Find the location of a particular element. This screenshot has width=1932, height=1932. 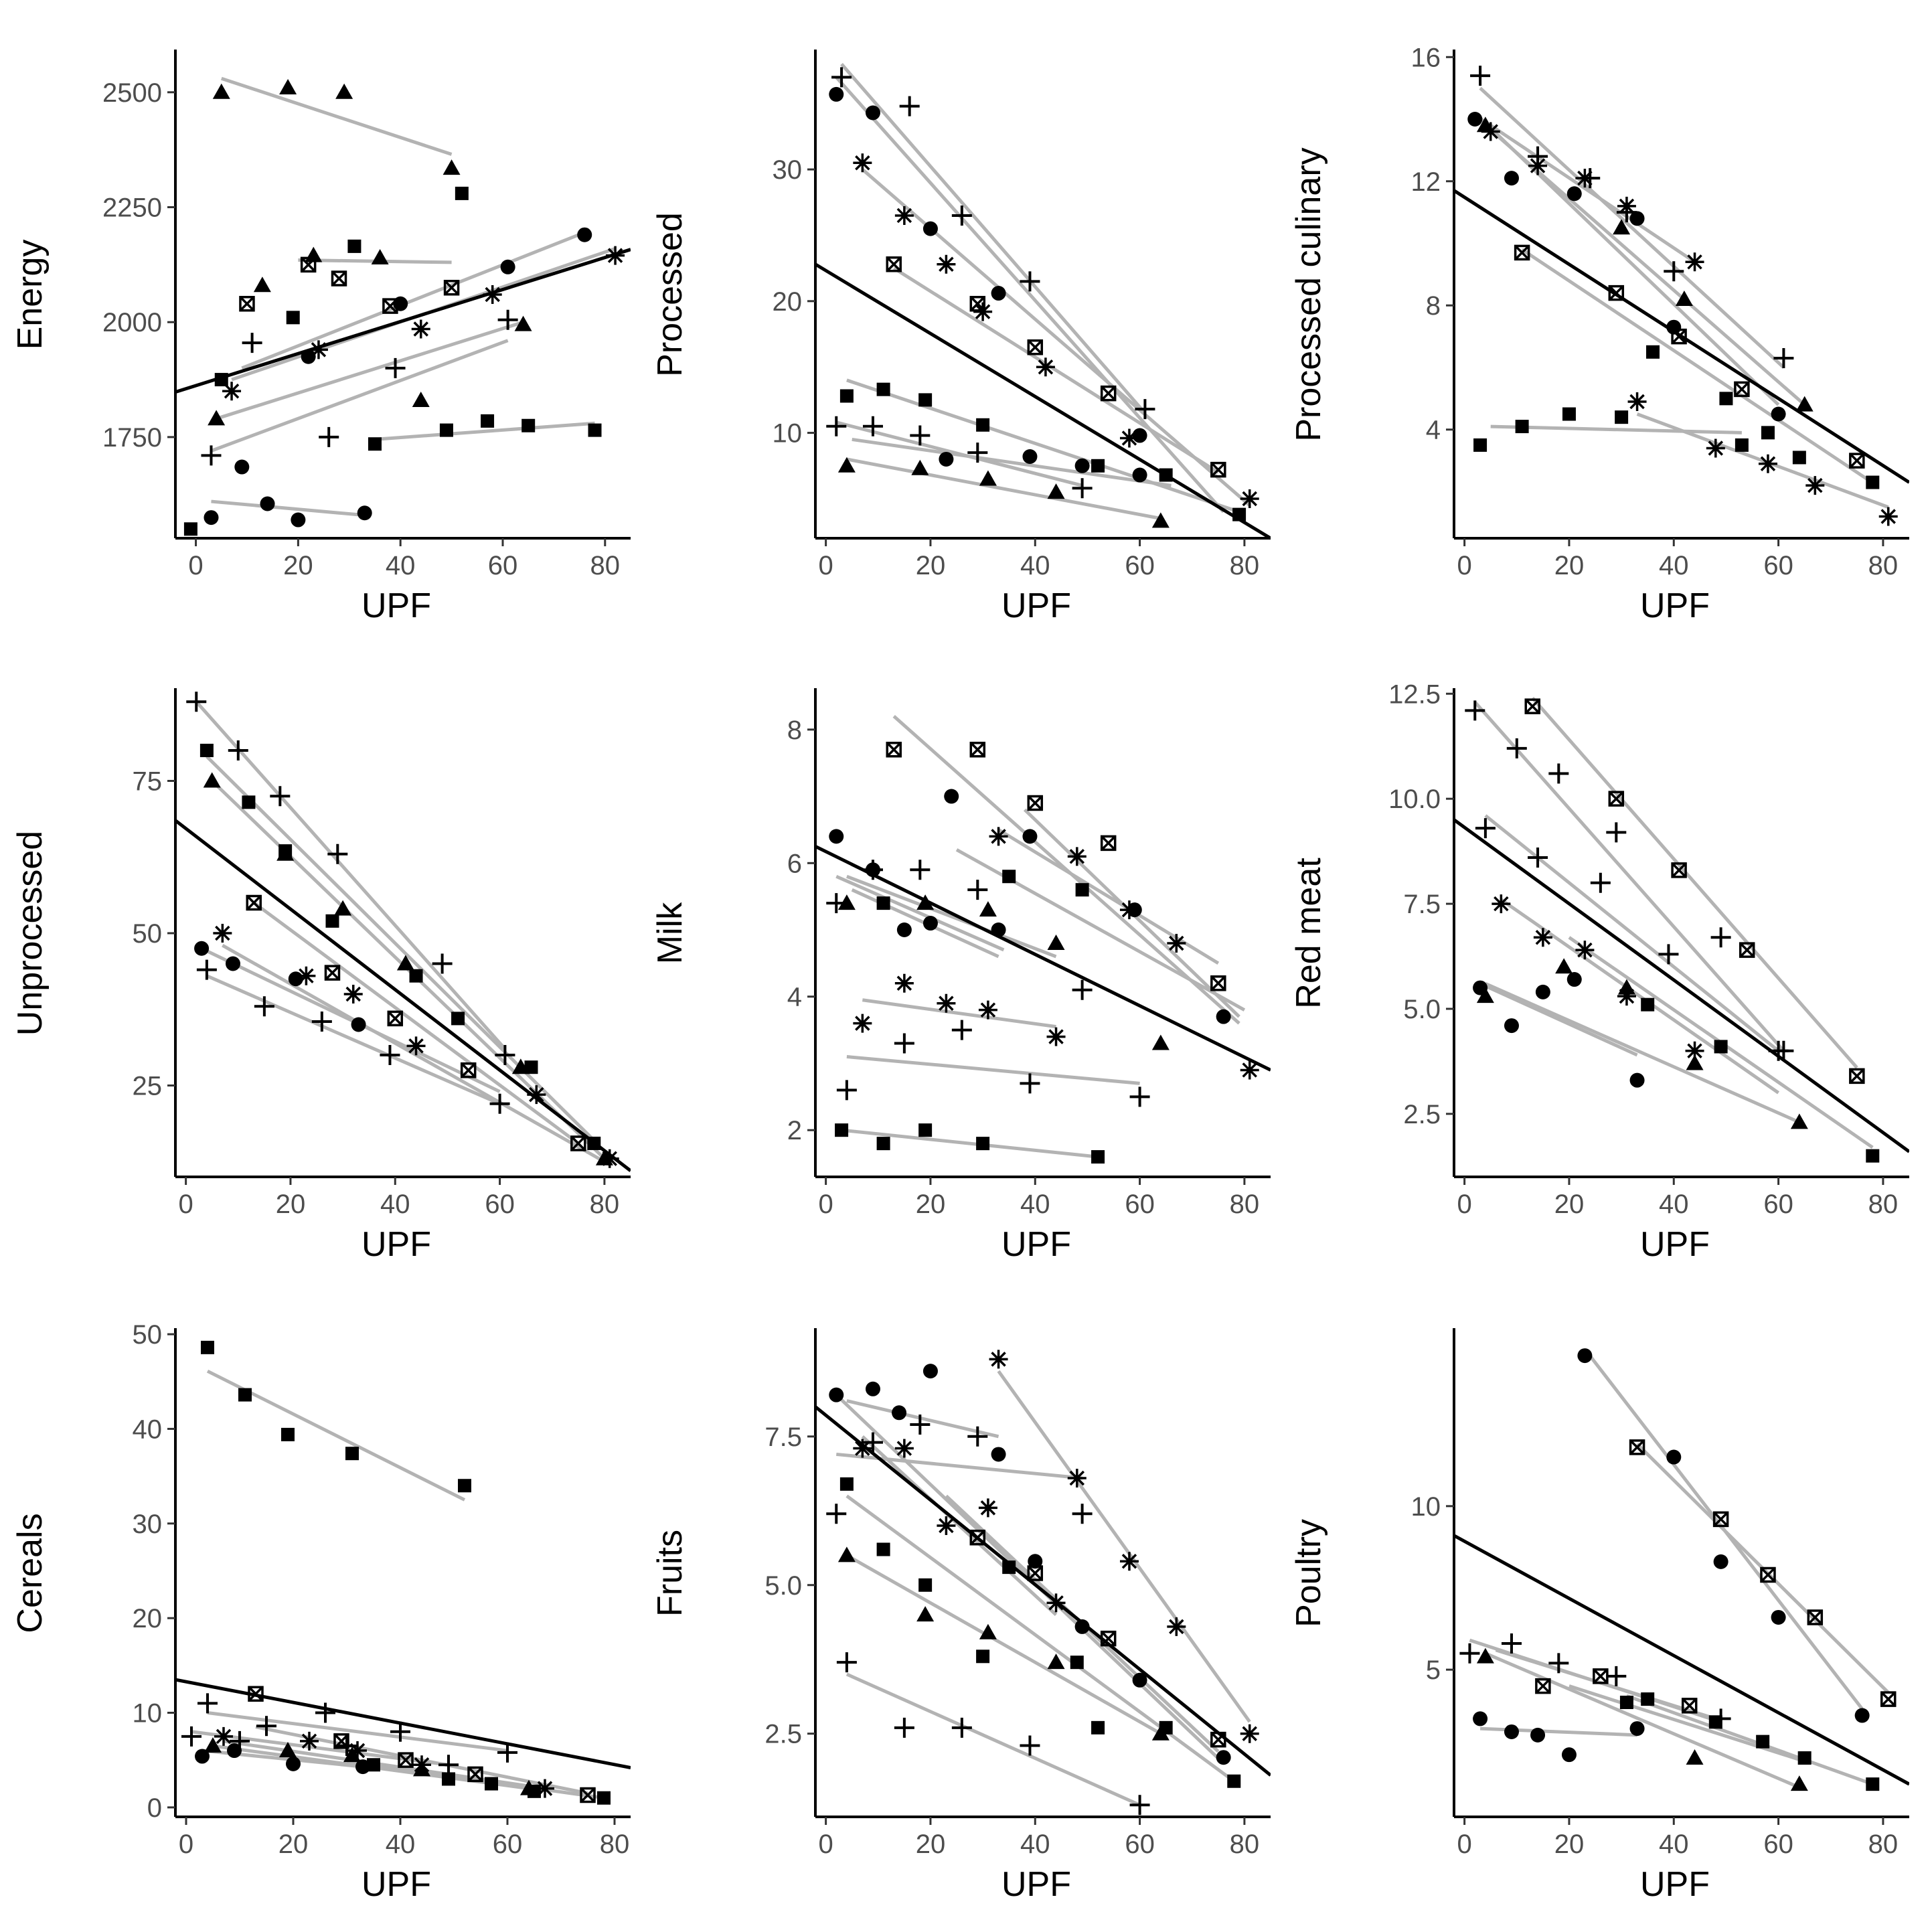

y-tick-label: 0 is located at coordinates (155, 1808).